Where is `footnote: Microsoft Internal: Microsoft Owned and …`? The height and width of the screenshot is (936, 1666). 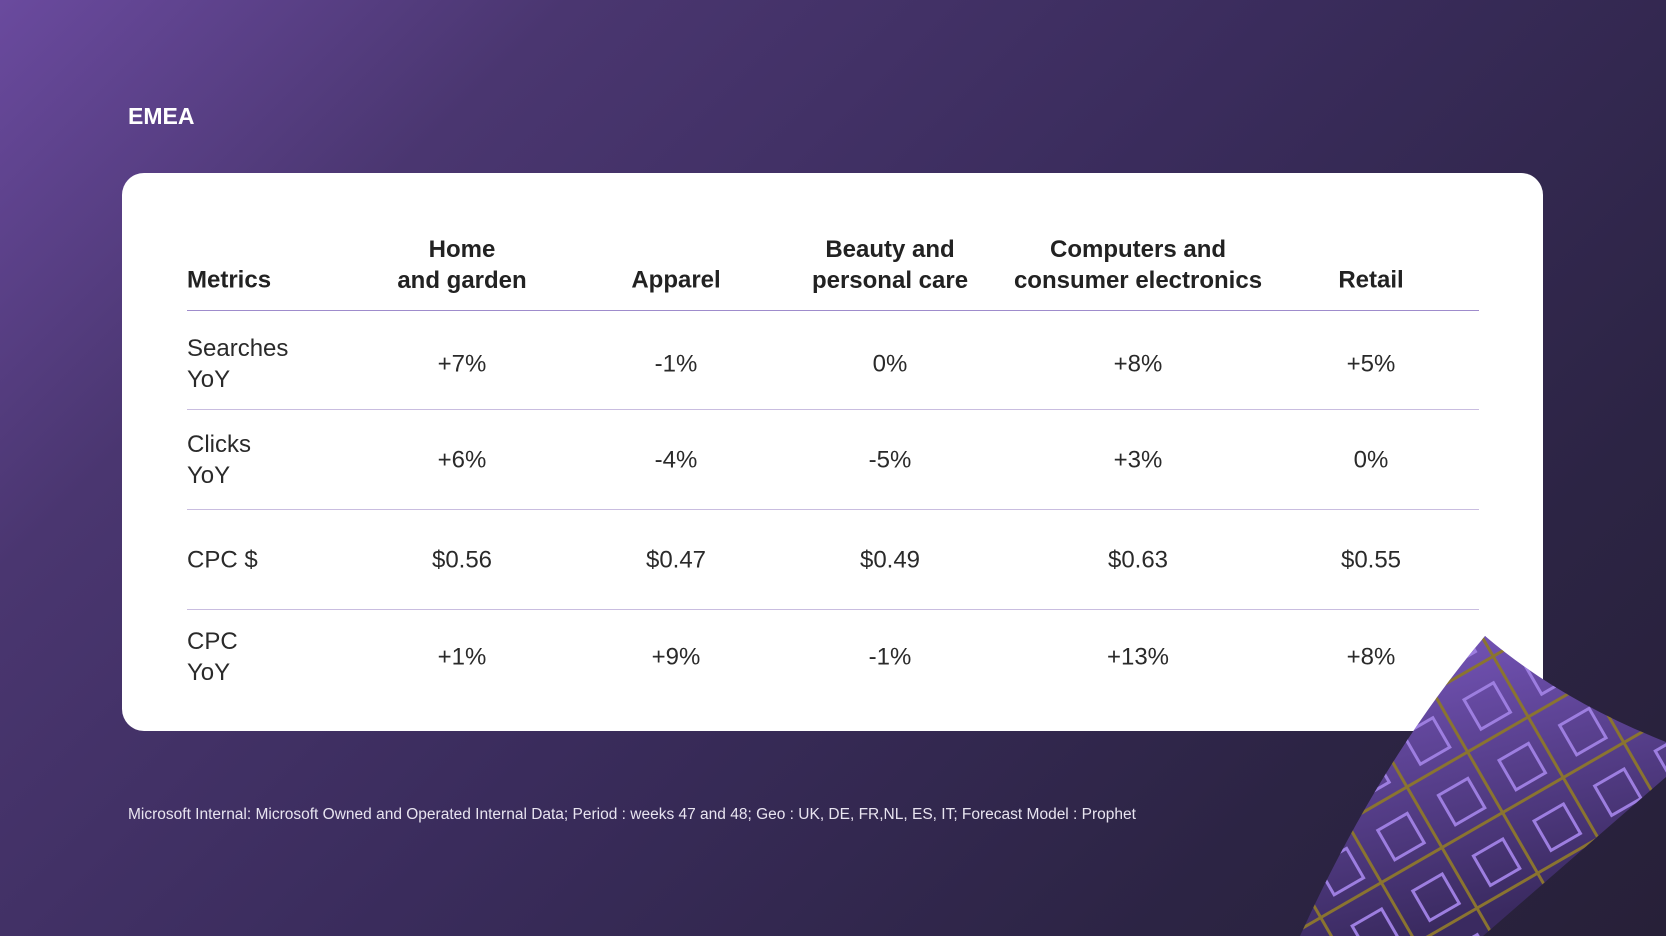
footnote: Microsoft Internal: Microsoft Owned and … is located at coordinates (632, 814).